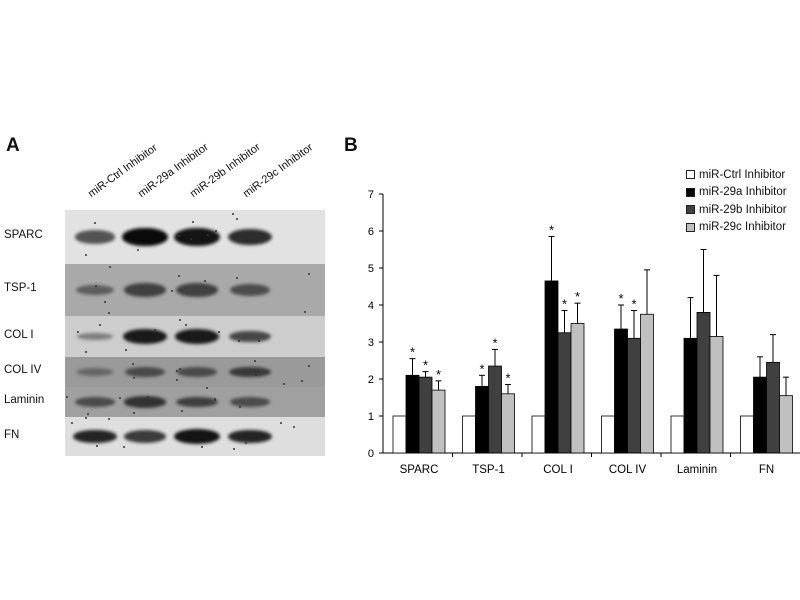 The image size is (800, 600). Describe the element at coordinates (742, 174) in the screenshot. I see `legend-label: miR-Ctrl Inhibitor` at that location.